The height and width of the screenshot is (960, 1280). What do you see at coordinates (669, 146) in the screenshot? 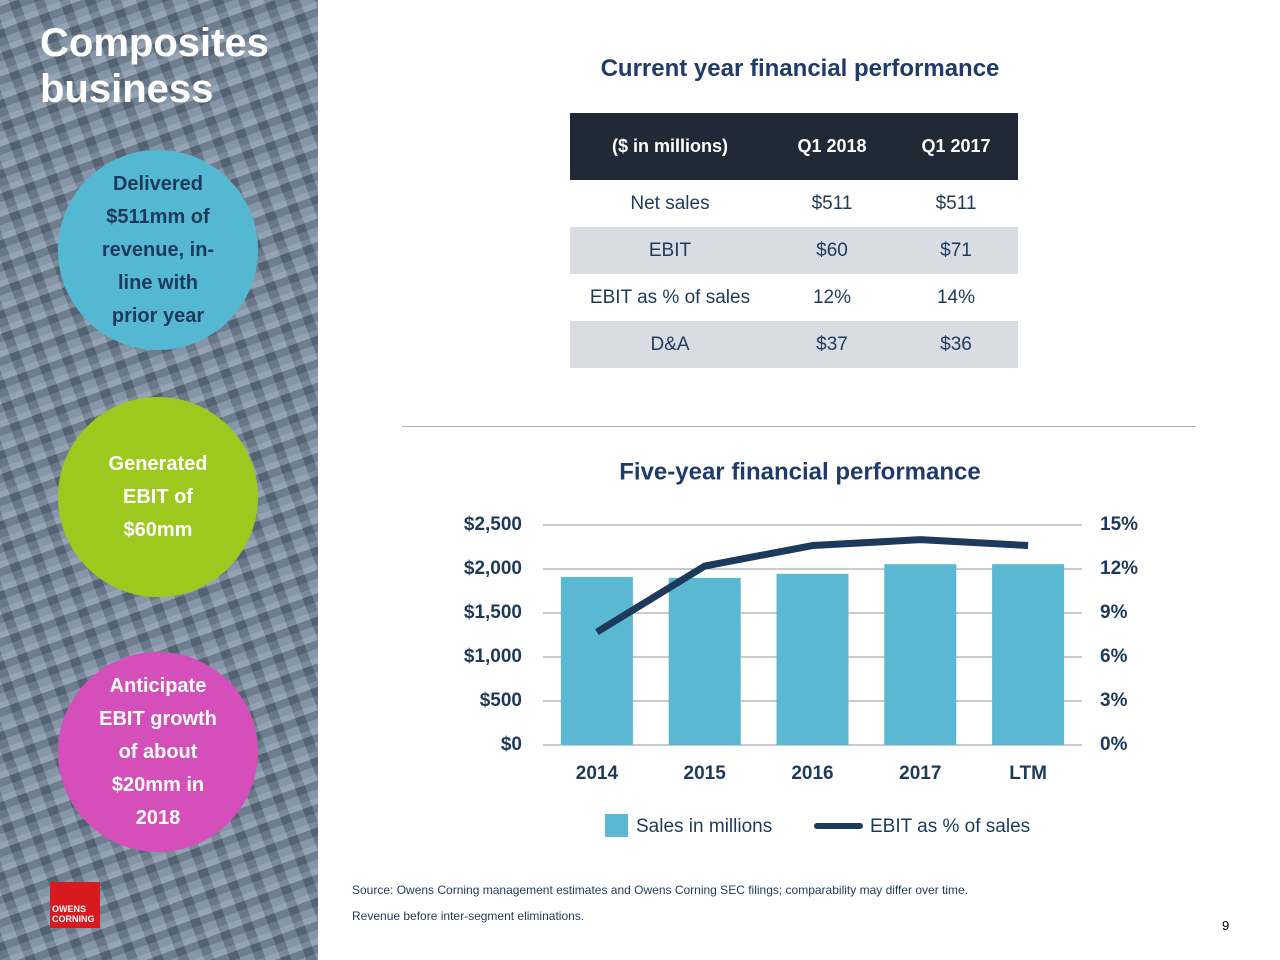
I see `header-cell: ($ in millions)` at bounding box center [669, 146].